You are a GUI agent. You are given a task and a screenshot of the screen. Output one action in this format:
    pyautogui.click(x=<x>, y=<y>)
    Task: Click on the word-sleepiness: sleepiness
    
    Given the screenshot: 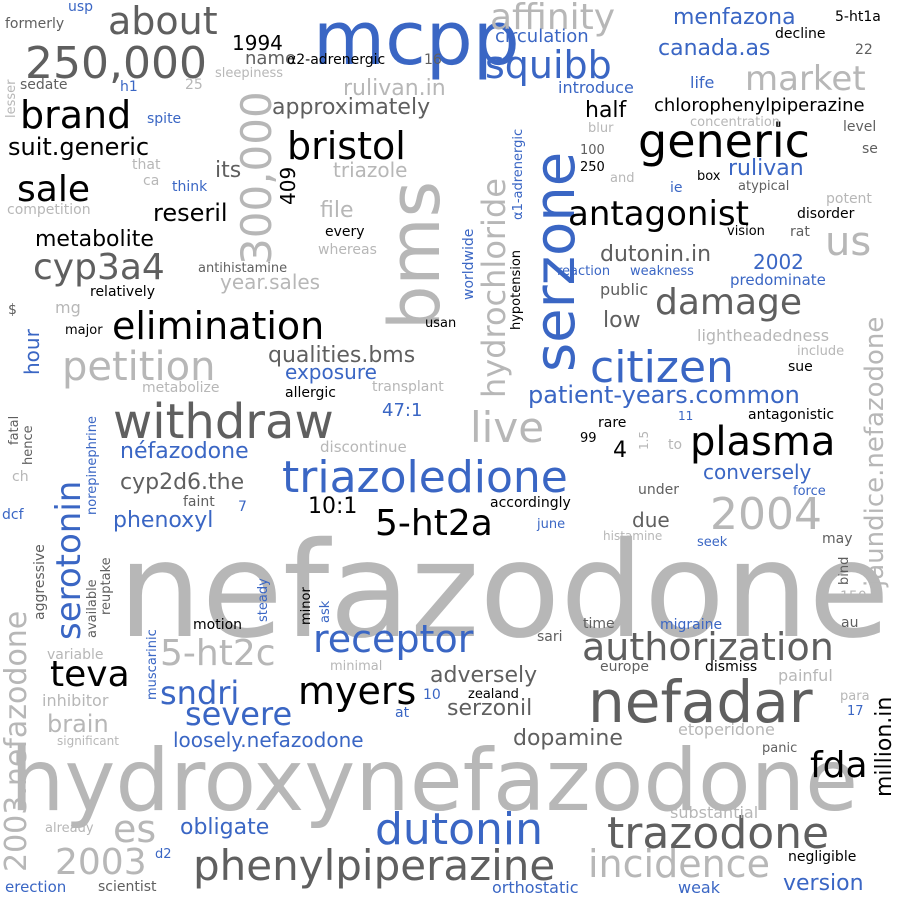 What is the action you would take?
    pyautogui.click(x=249, y=73)
    